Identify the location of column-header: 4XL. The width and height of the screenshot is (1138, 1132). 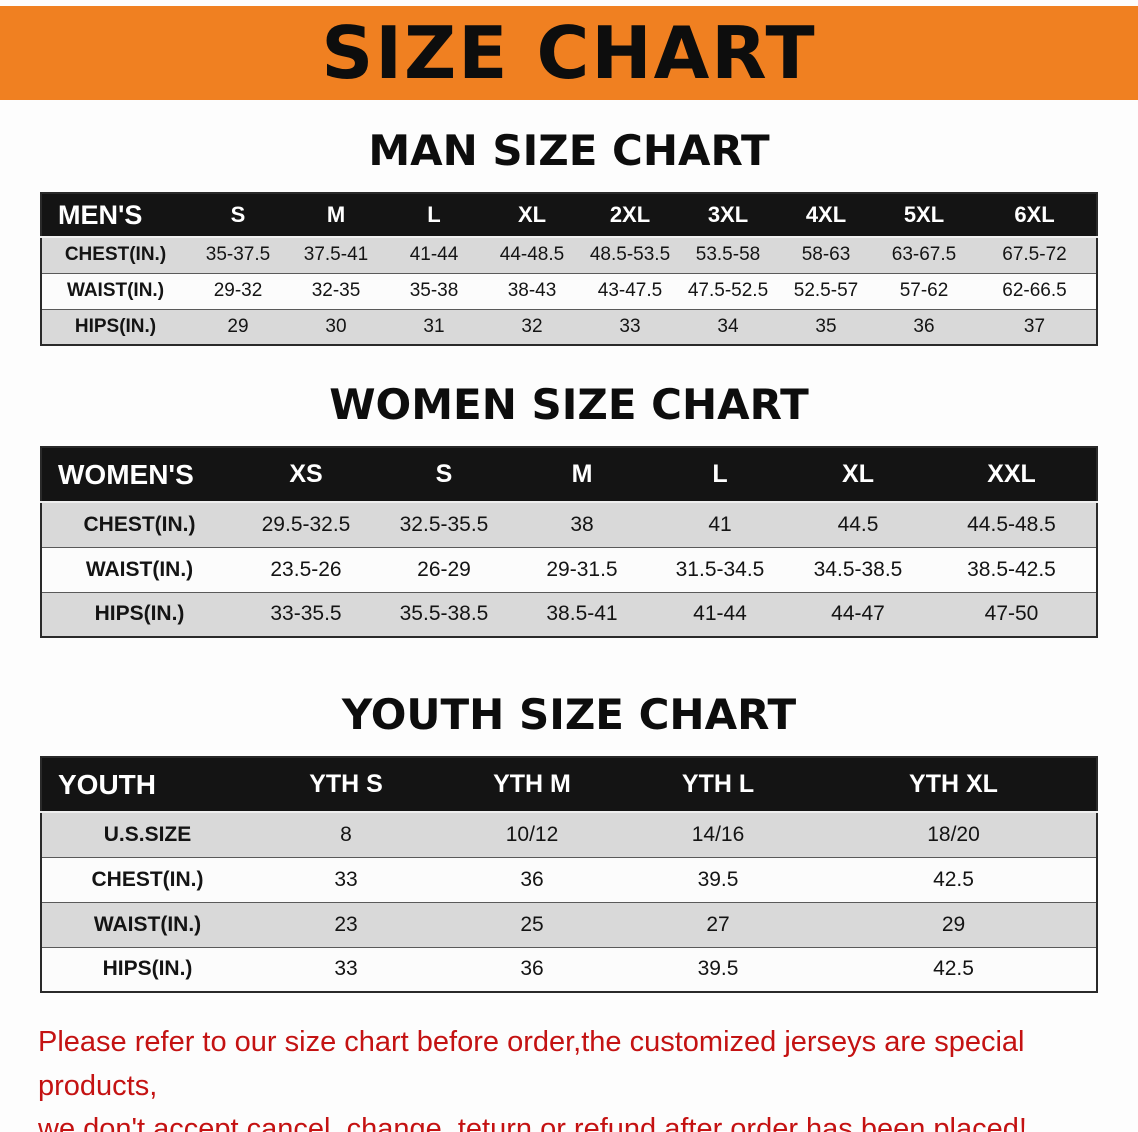
(826, 215).